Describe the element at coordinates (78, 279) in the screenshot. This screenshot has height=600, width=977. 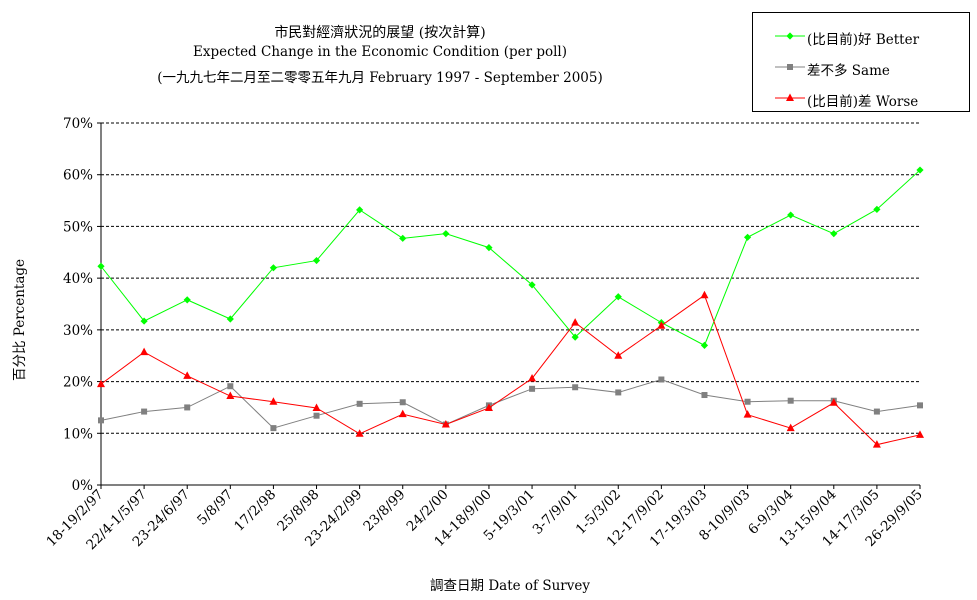
I see `y-tick-label: 40%` at that location.